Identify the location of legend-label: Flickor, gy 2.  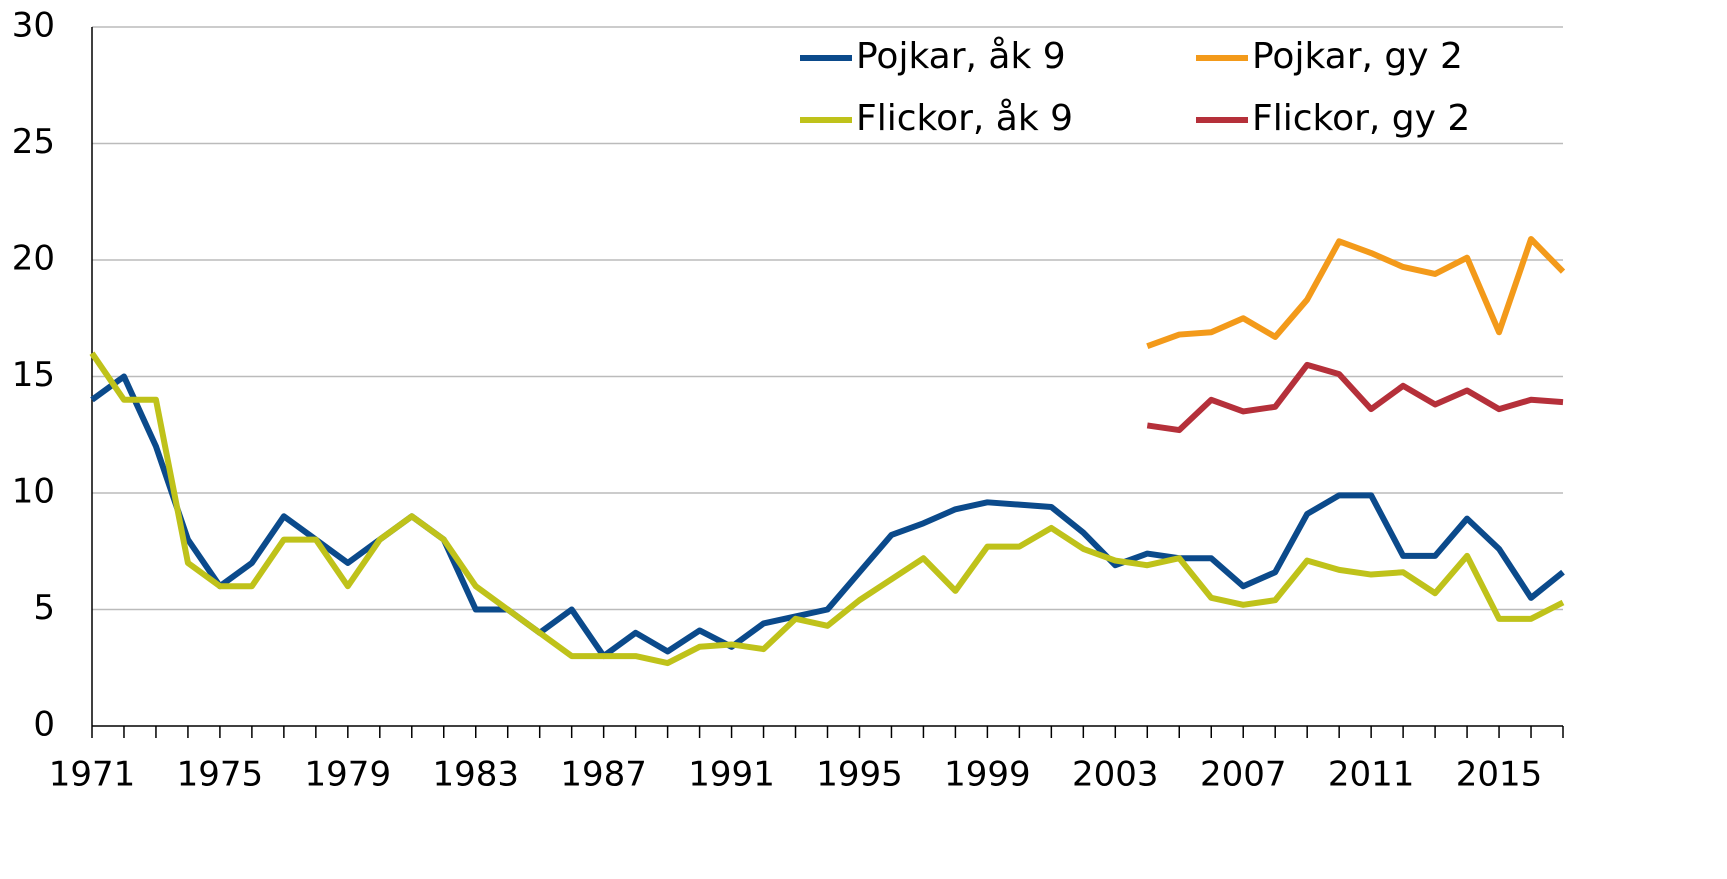
(1361, 118).